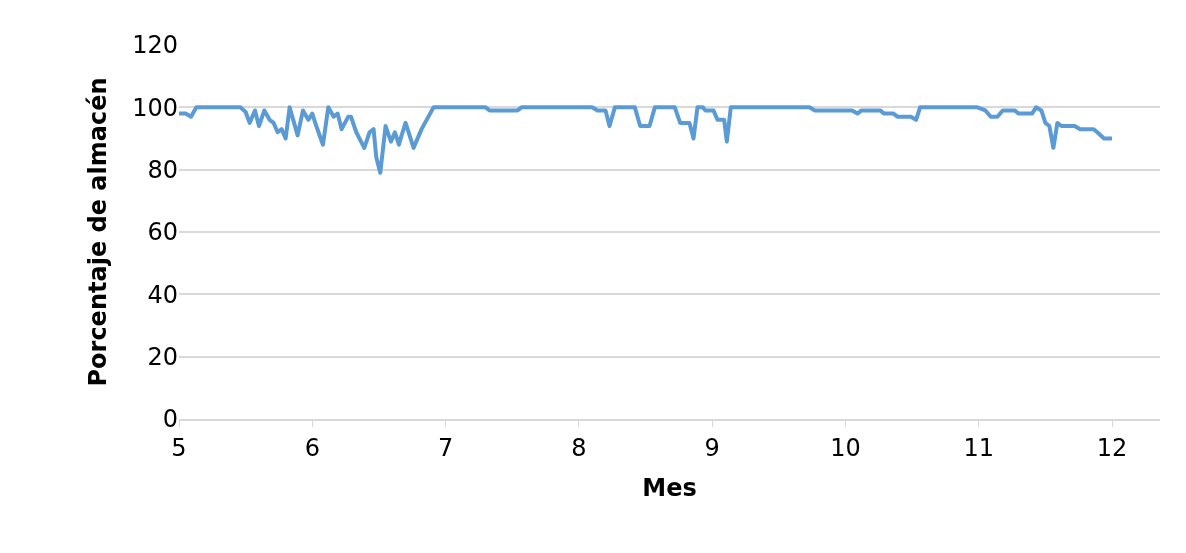 The image size is (1186, 553). What do you see at coordinates (579, 447) in the screenshot?
I see `x-tick-label: 8` at bounding box center [579, 447].